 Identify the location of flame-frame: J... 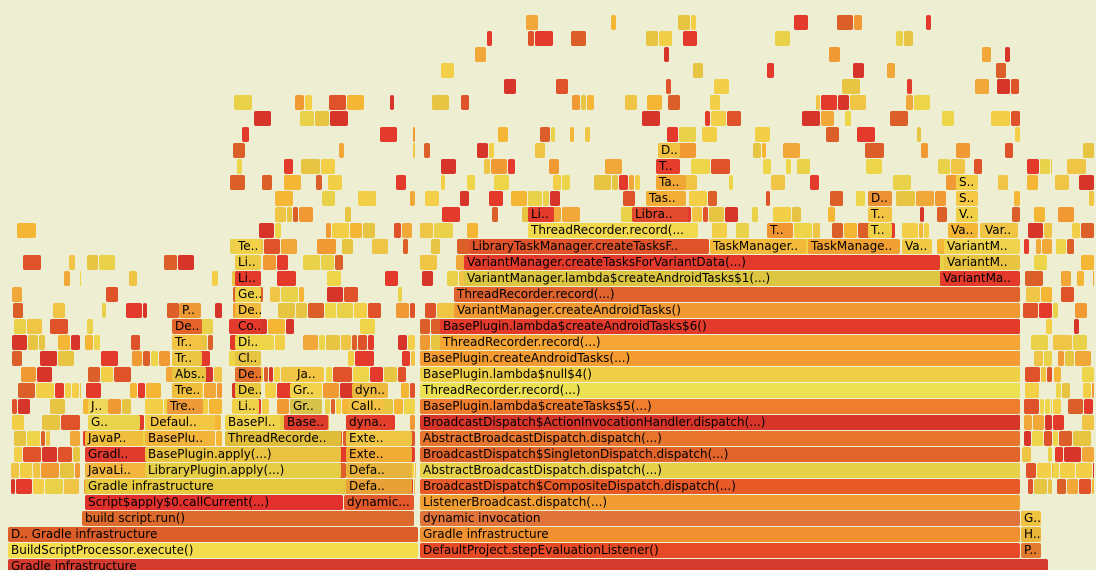
(98, 406).